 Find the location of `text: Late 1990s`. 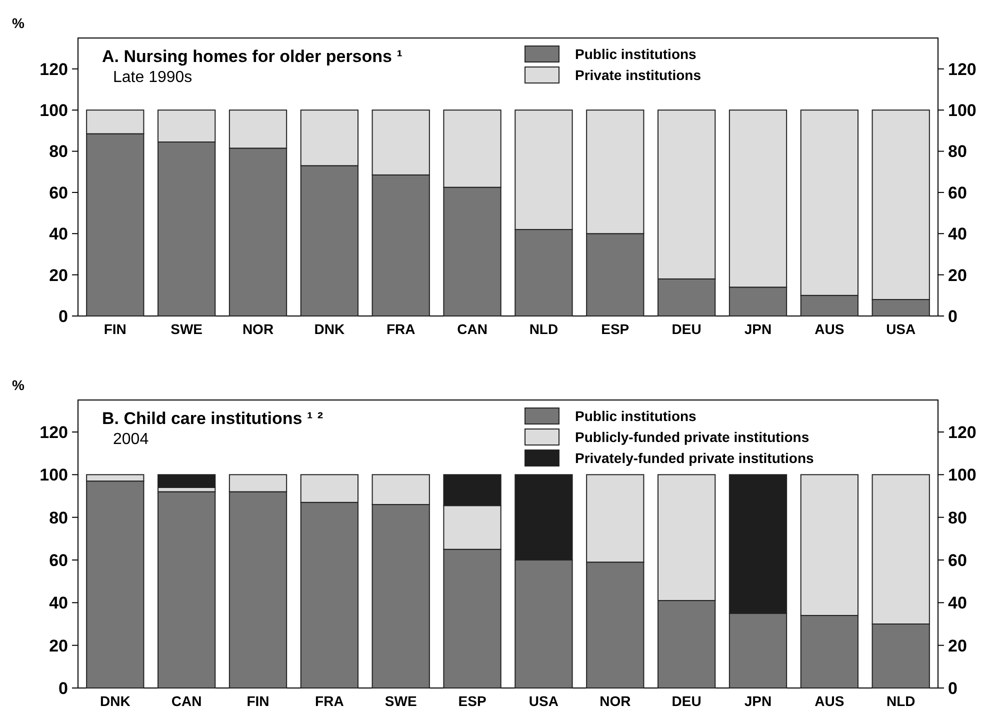

text: Late 1990s is located at coordinates (152, 77).